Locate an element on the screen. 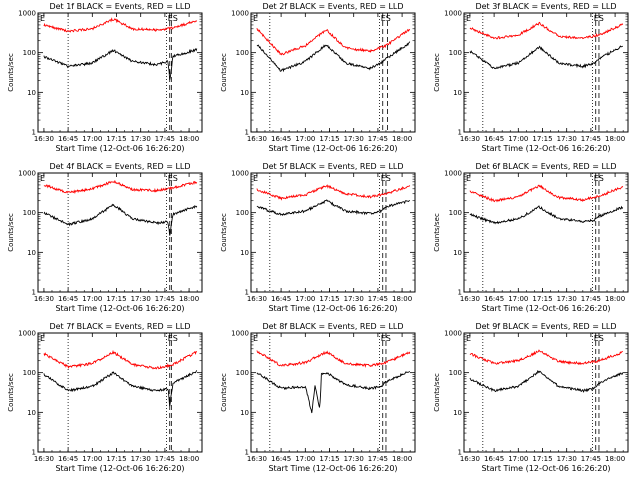  chart-title: Det 8f BLACK = Events, RED = LLD is located at coordinates (332, 326).